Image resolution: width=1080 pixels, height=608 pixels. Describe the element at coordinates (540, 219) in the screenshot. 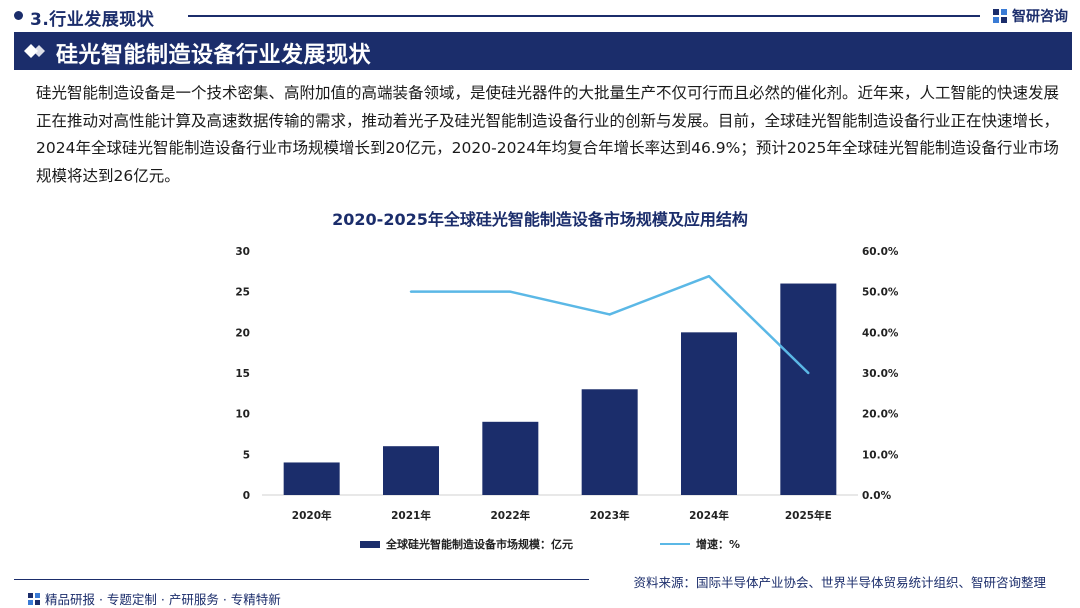

I see `chart-title: 2020-2025年全球硅光智能制造设备市场规模及应用结构` at that location.